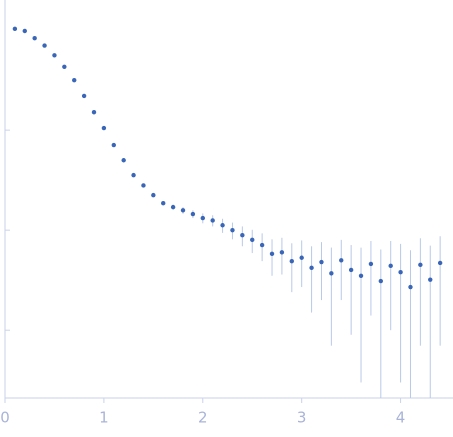 The image size is (453, 437). What do you see at coordinates (203, 418) in the screenshot?
I see `x-tick-label: 2` at bounding box center [203, 418].